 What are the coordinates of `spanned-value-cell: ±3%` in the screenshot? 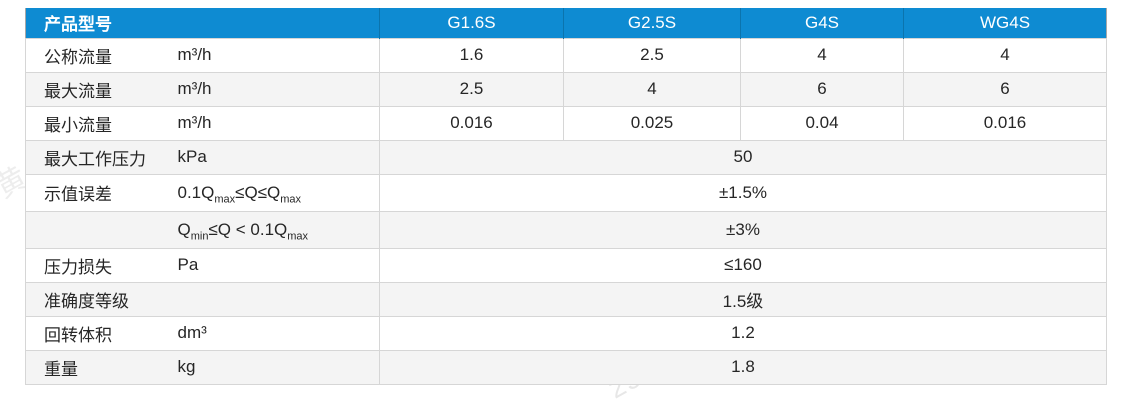 It's located at (743, 229).